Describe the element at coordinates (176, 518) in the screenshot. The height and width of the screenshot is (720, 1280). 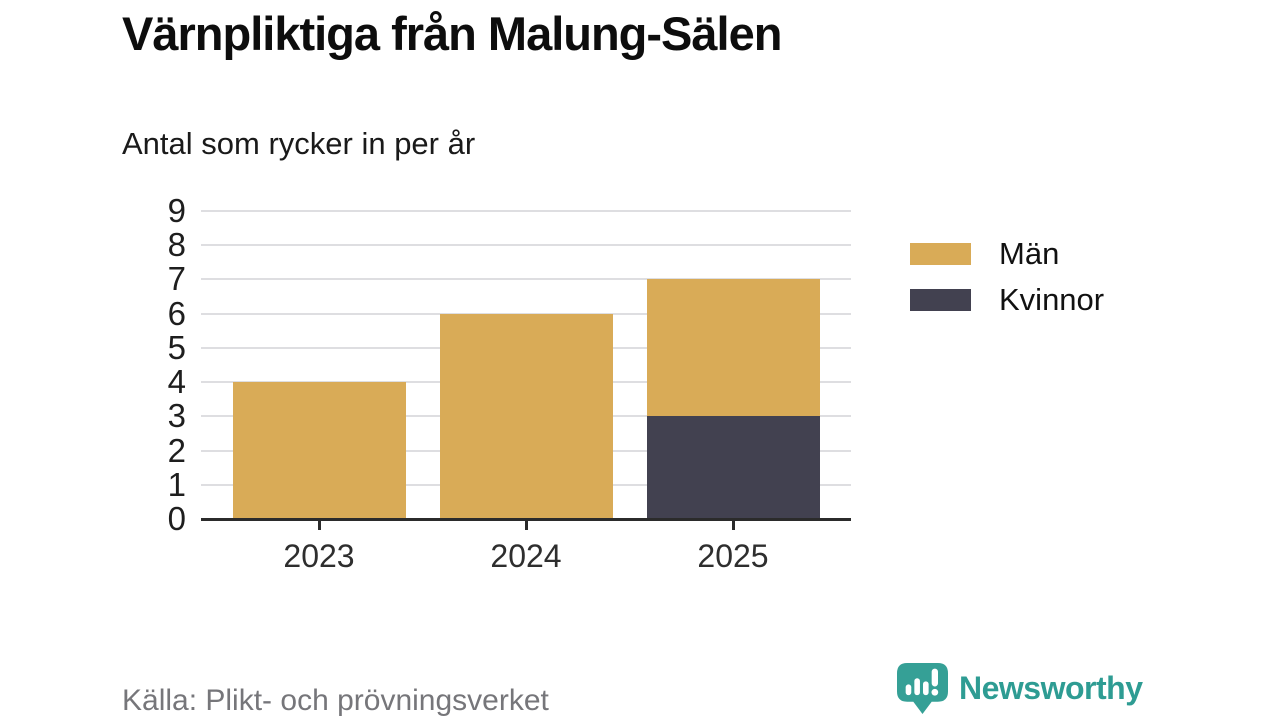
I see `y-tick-label: 0` at that location.